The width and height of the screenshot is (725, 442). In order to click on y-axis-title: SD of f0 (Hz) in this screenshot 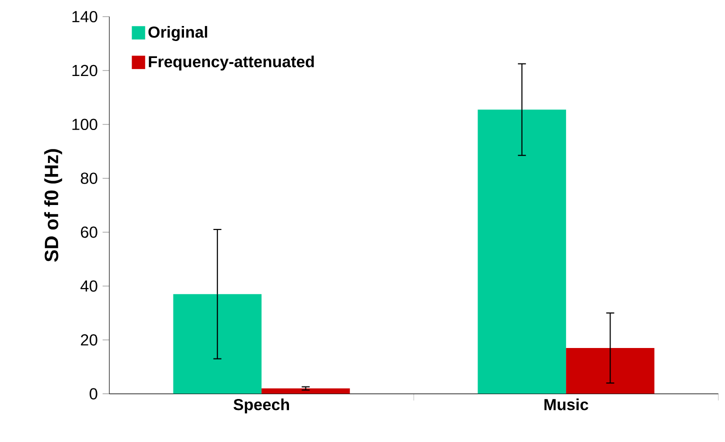, I will do `click(53, 205)`.